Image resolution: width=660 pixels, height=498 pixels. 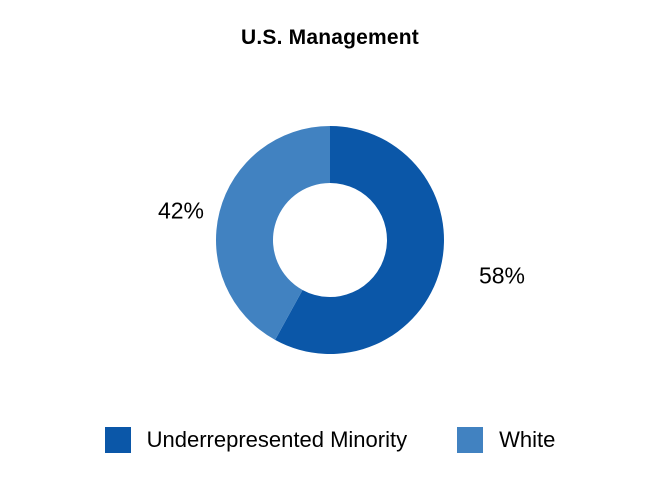 What do you see at coordinates (502, 275) in the screenshot?
I see `slice-label-underrepresented-minority: 58%` at bounding box center [502, 275].